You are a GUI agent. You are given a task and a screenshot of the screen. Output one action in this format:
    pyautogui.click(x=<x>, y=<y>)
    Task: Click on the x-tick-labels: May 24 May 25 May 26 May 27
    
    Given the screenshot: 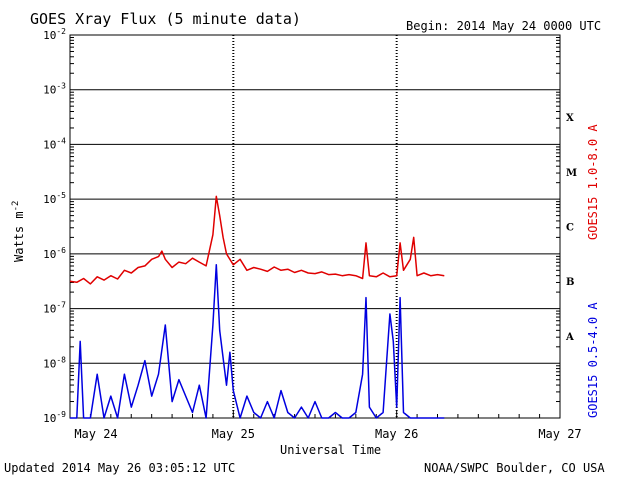 What is the action you would take?
    pyautogui.click(x=327, y=434)
    